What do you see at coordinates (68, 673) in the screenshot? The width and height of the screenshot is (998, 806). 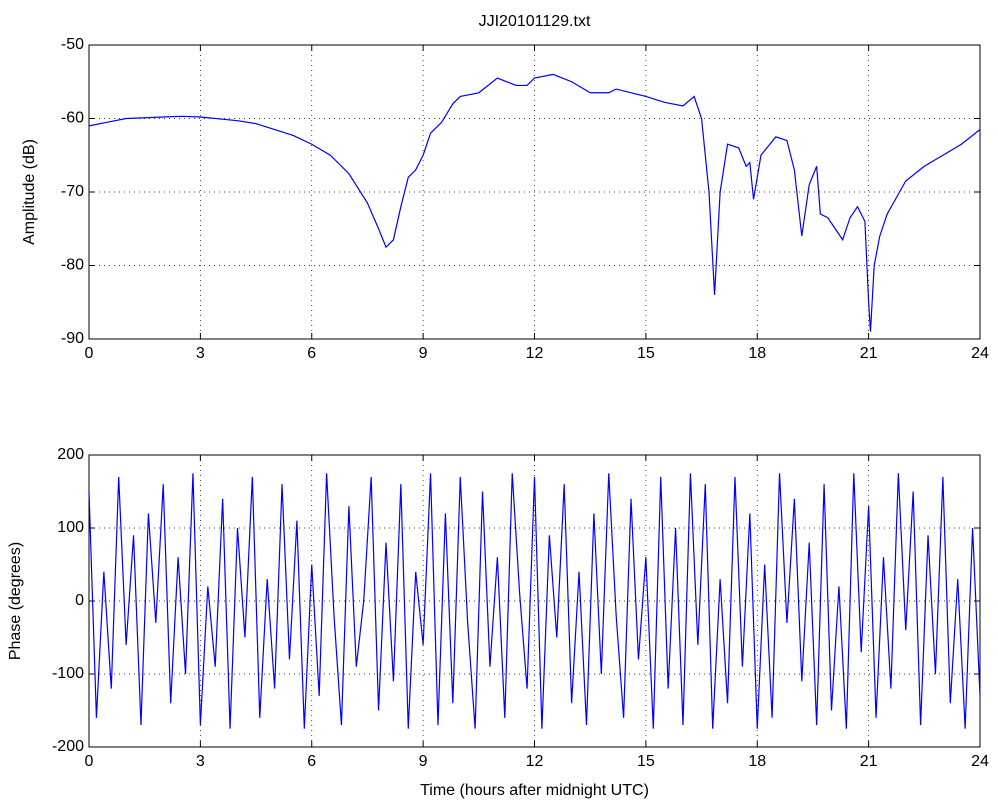 I see `y-tick-label: -100` at bounding box center [68, 673].